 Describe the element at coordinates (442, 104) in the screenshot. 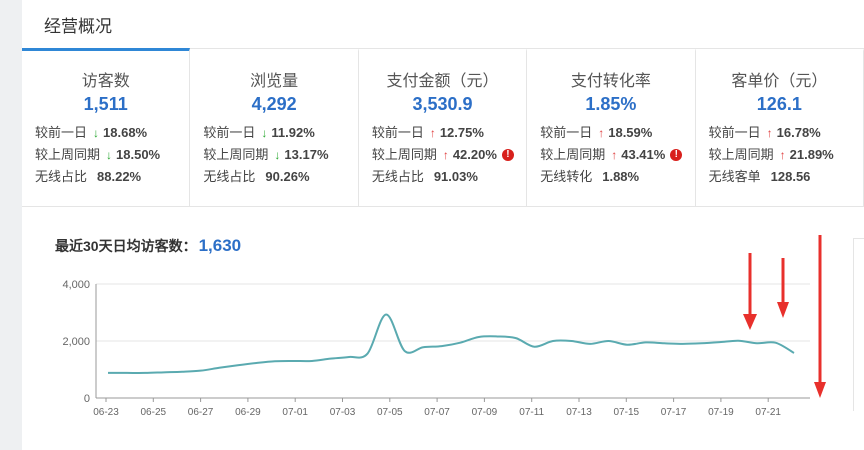

I see `kpi-value: 3,530.9` at that location.